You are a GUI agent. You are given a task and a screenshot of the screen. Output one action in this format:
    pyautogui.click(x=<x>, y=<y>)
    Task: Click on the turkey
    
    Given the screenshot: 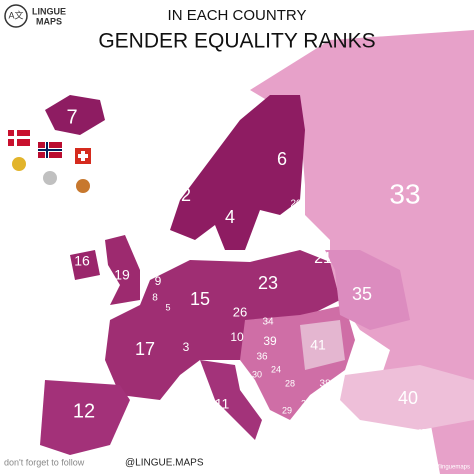 What is the action you would take?
    pyautogui.click(x=407, y=397)
    